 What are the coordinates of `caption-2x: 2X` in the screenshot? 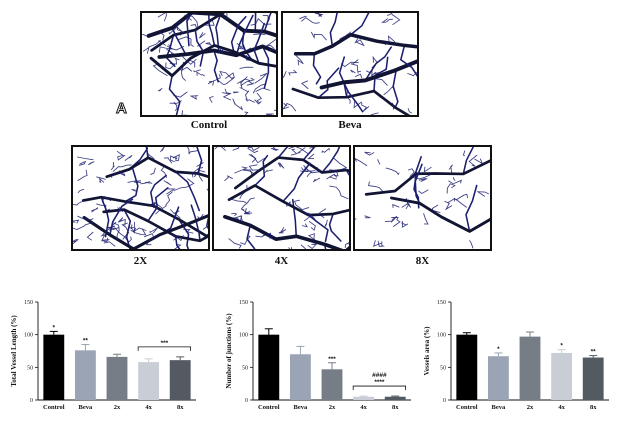 It's located at (140, 261).